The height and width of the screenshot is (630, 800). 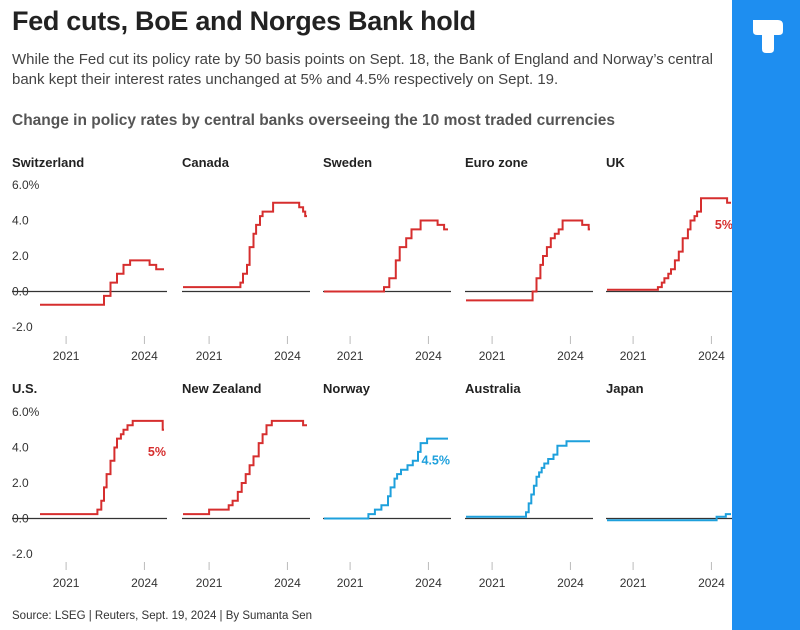 I want to click on panel-title-sweden: Sweden, so click(x=347, y=162).